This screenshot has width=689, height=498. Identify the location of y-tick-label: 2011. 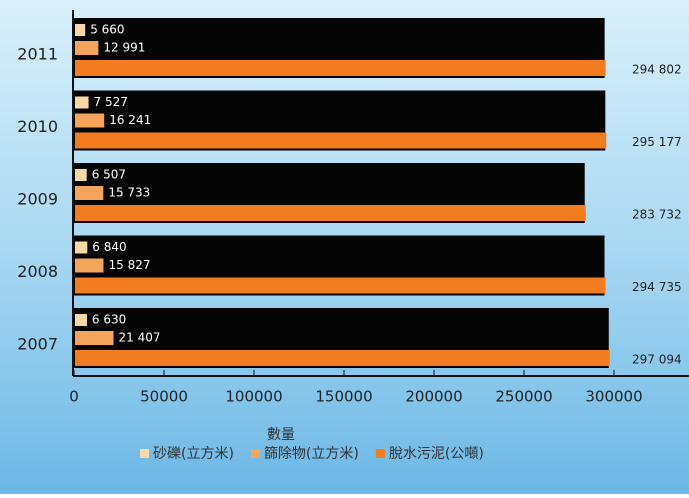
(37, 54).